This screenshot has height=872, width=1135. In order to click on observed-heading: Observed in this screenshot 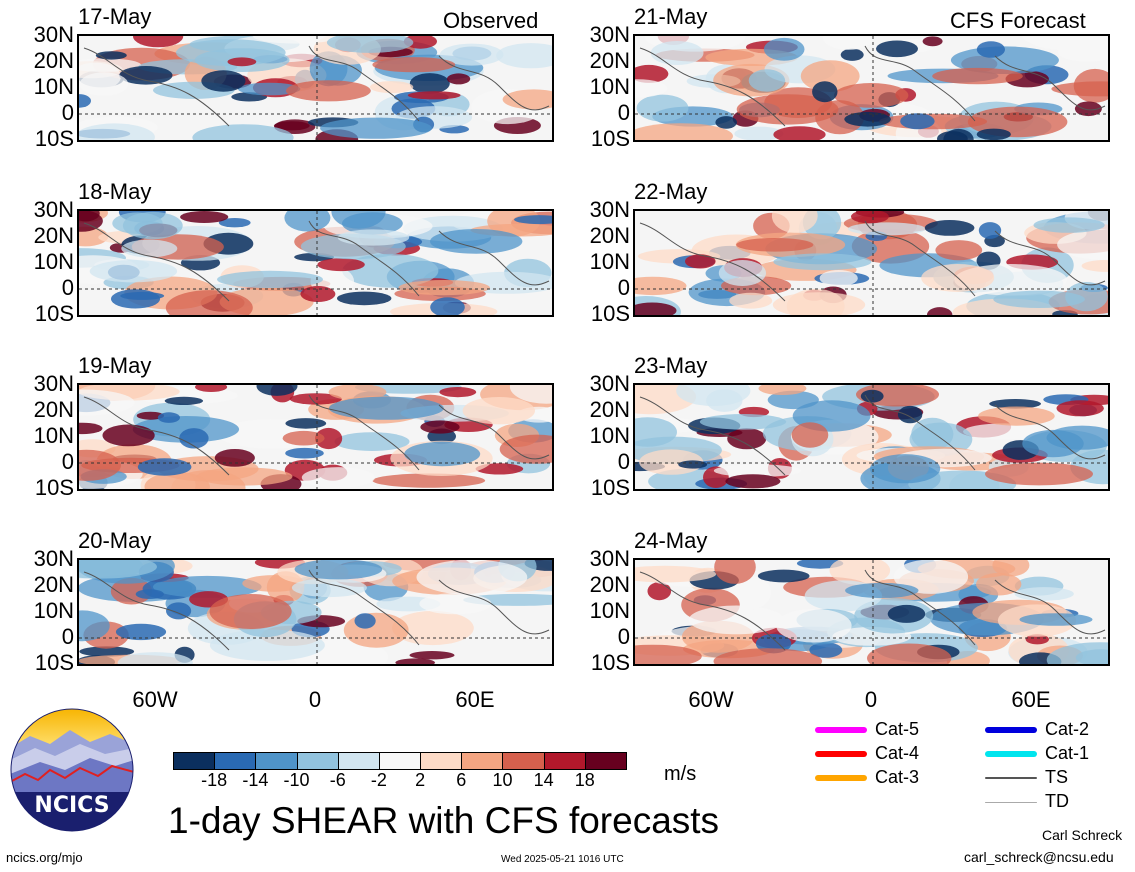, I will do `click(491, 20)`.